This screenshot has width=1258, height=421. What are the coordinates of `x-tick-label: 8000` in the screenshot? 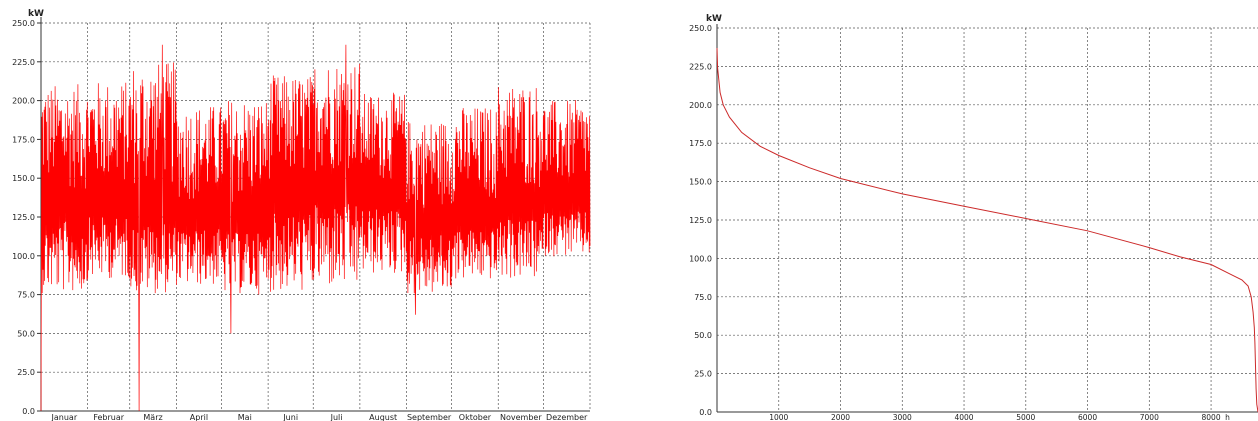 It's located at (1211, 417).